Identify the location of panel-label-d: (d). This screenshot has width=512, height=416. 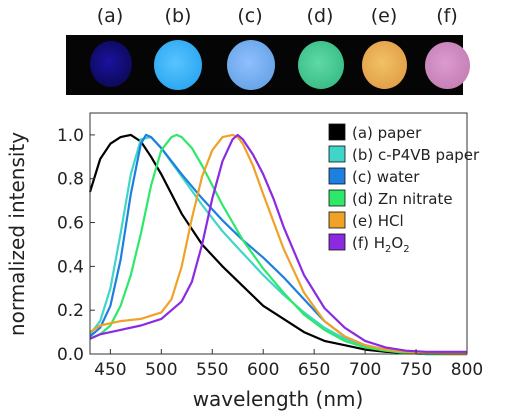
(320, 16).